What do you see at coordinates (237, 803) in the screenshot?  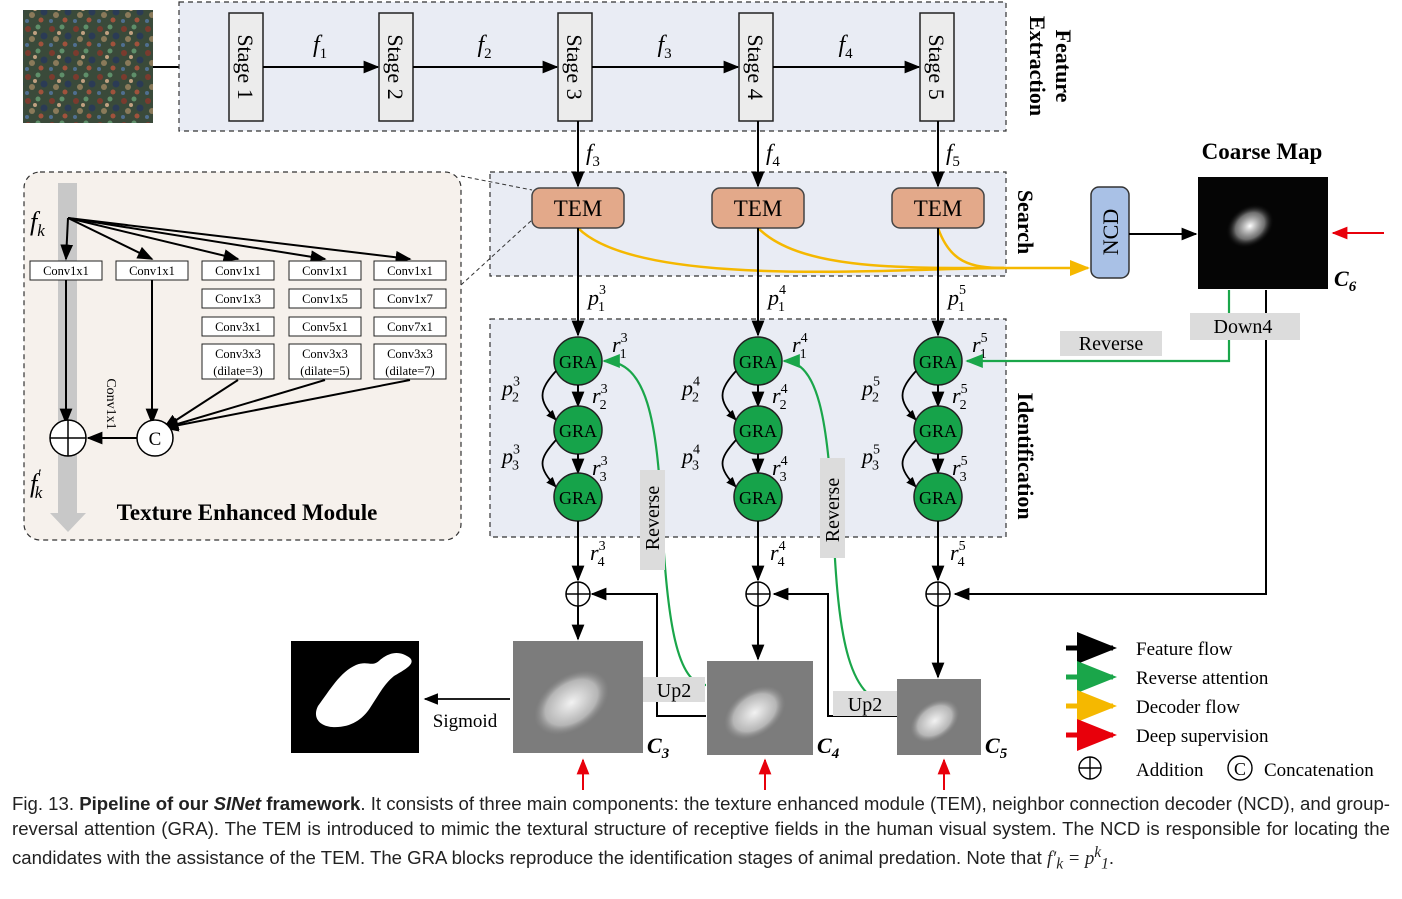 I see `caption-model-name: SINet` at bounding box center [237, 803].